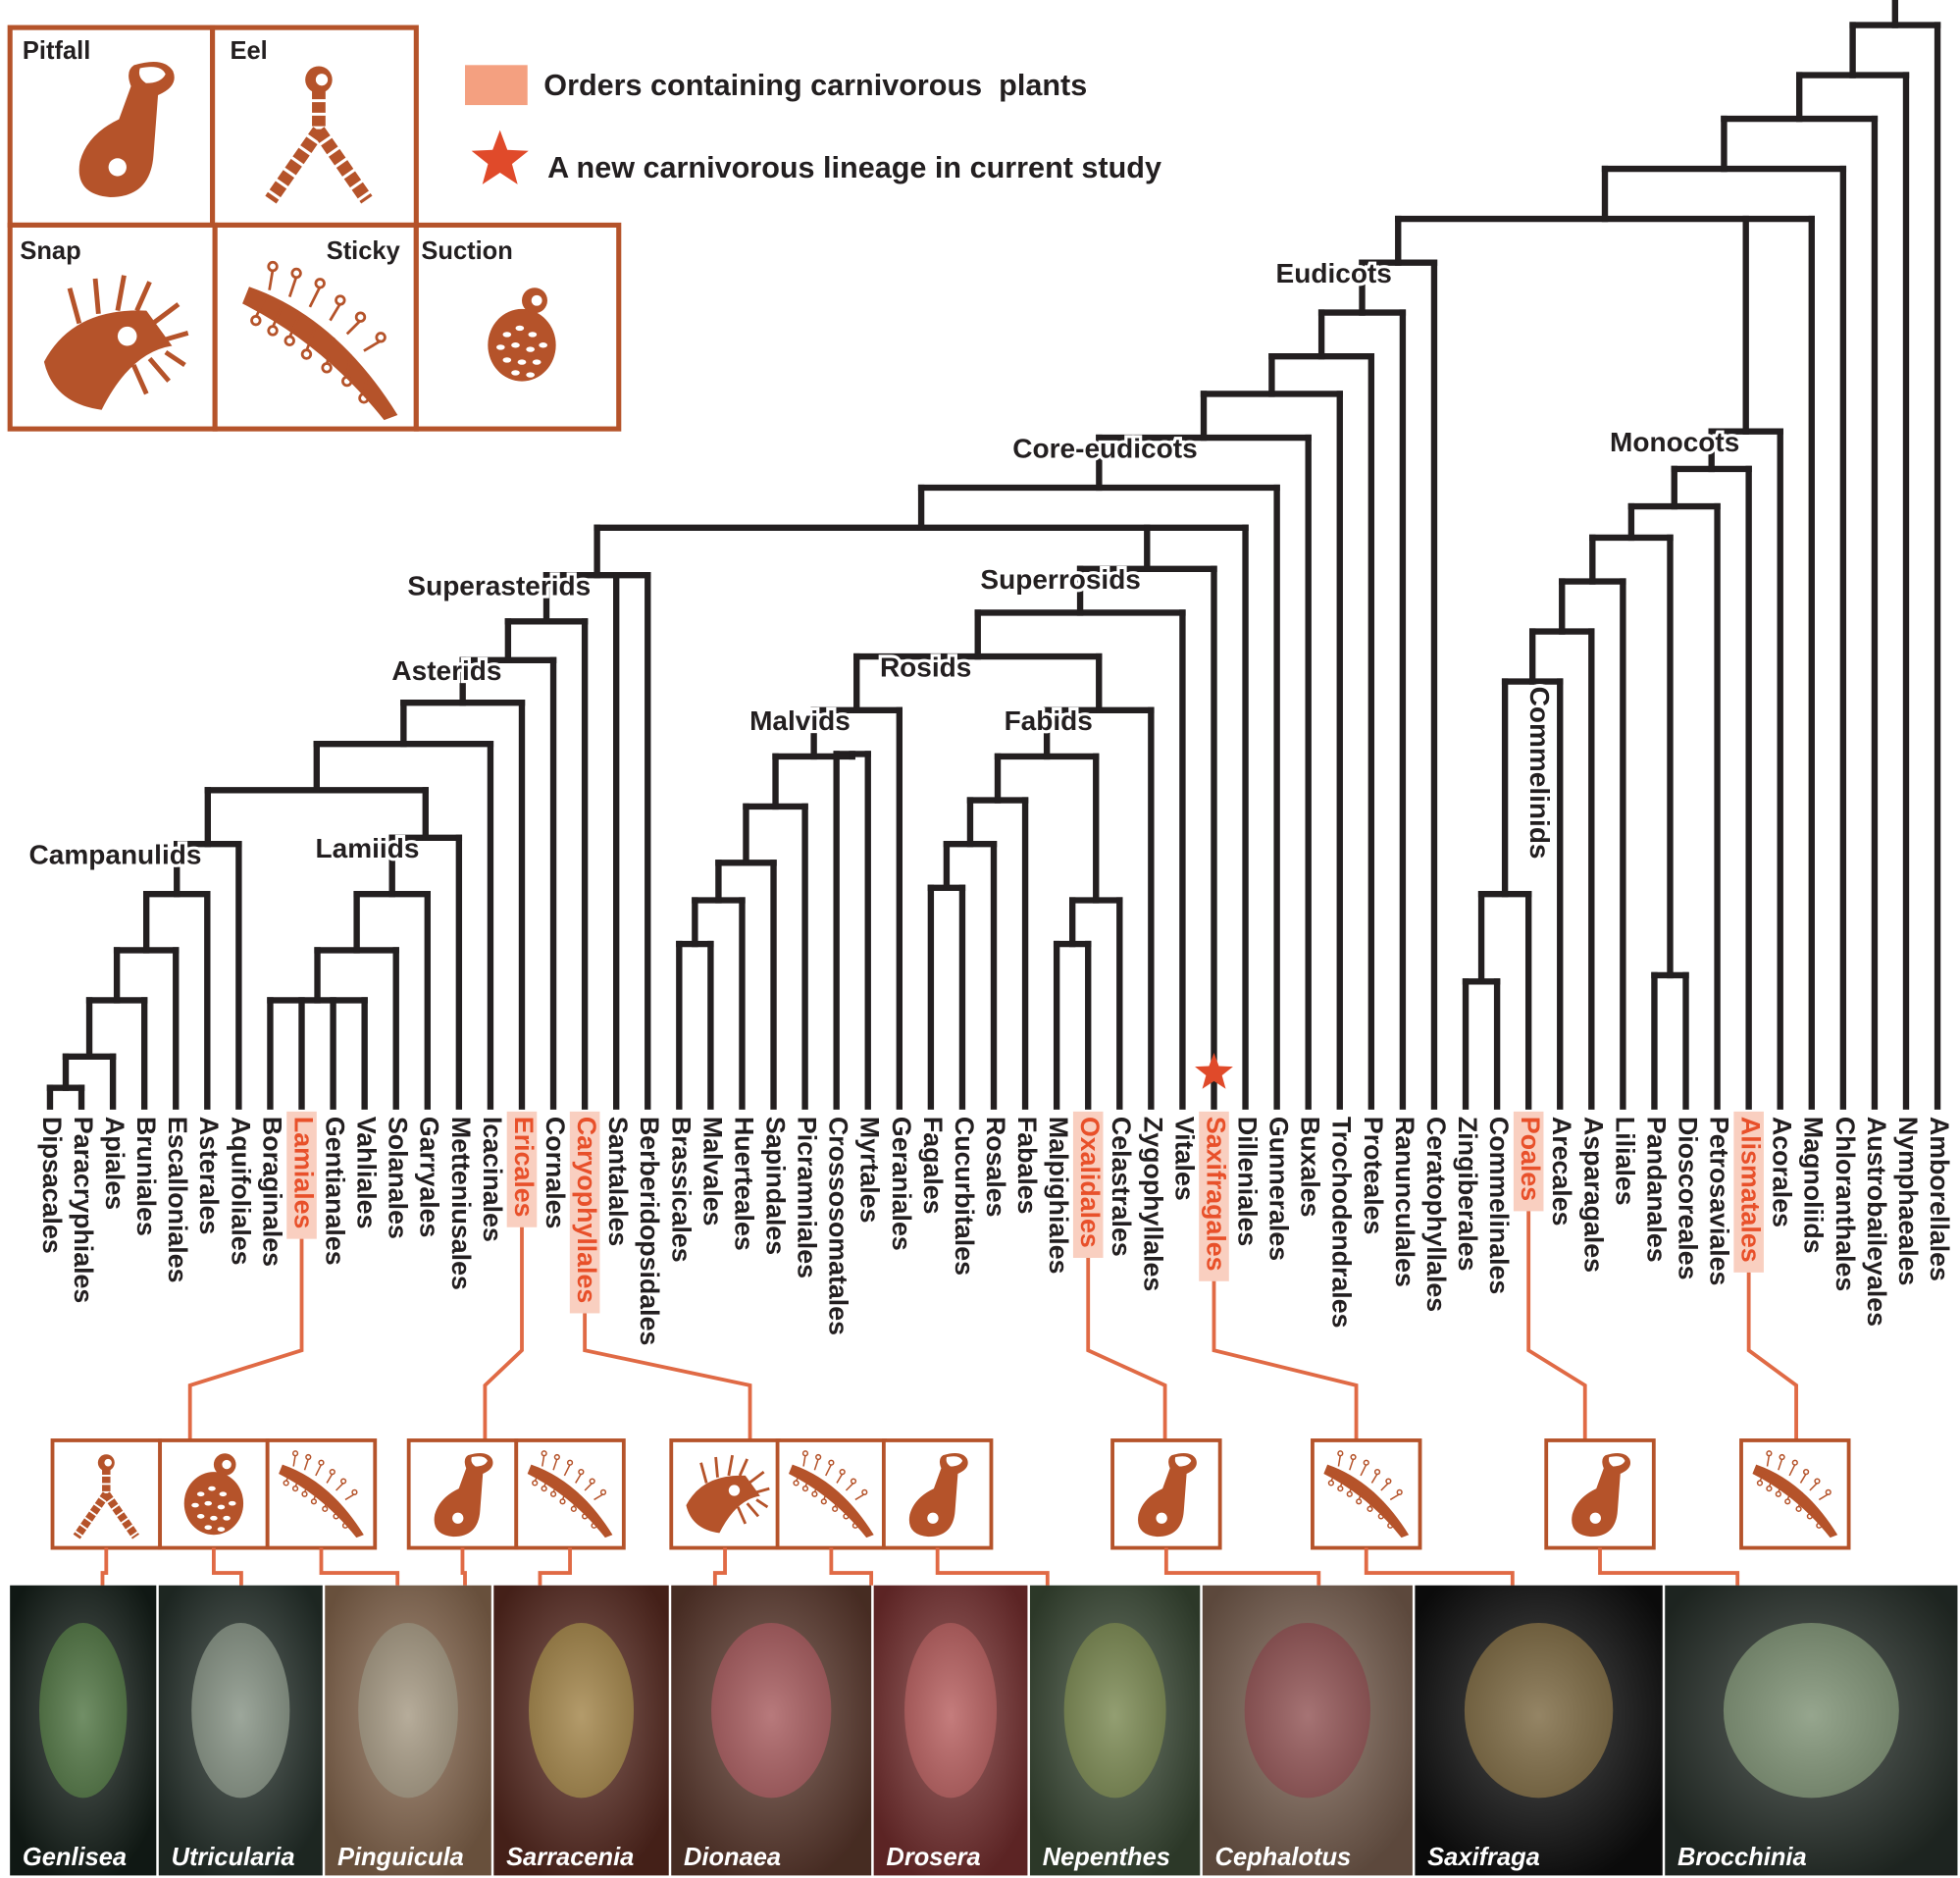  I want to click on order-label: Fagales, so click(933, 1166).